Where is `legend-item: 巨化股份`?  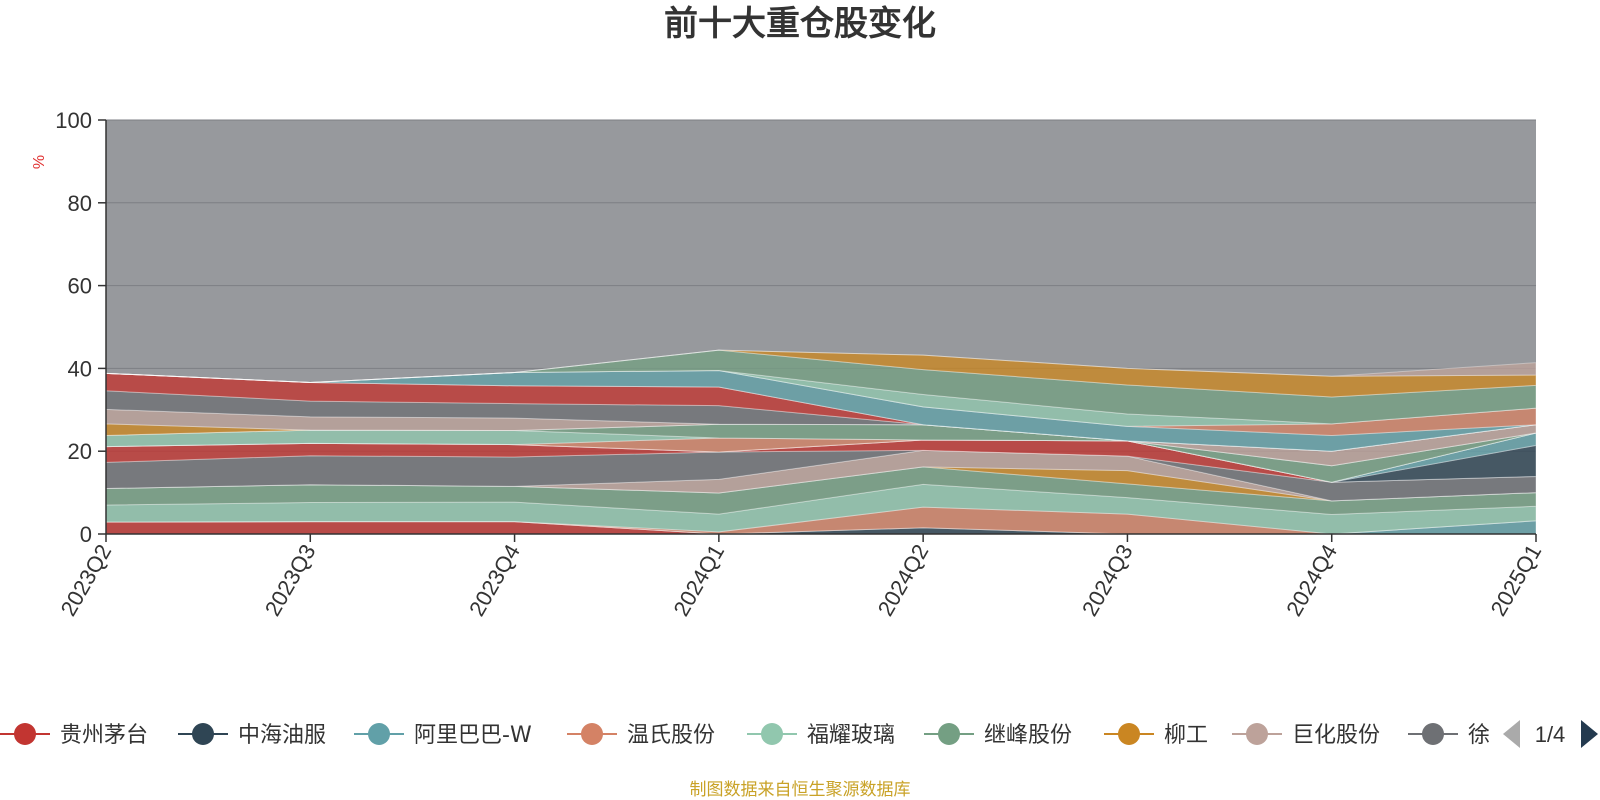
legend-item: 巨化股份 is located at coordinates (1306, 735).